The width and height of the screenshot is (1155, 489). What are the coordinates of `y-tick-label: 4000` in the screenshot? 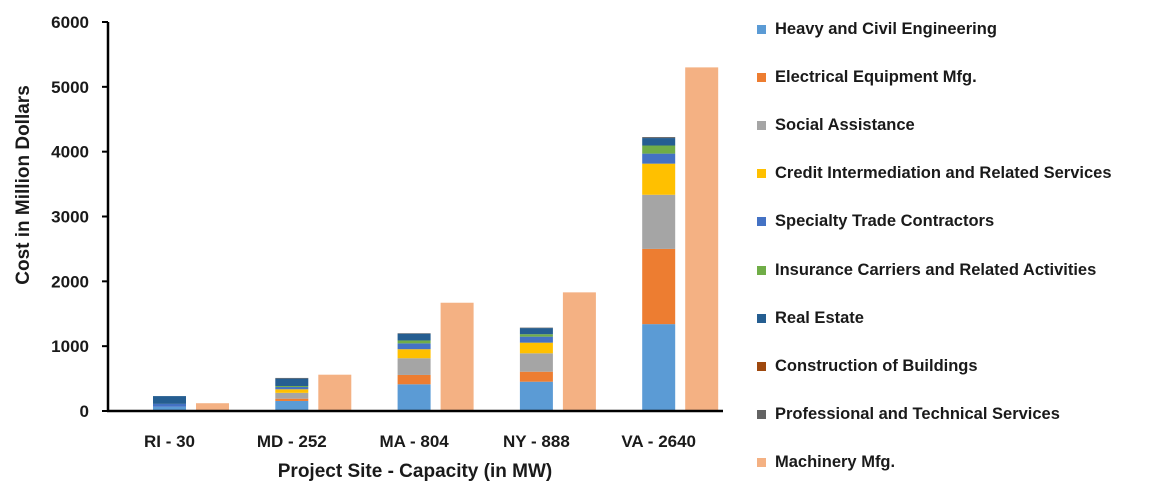 It's located at (70, 152).